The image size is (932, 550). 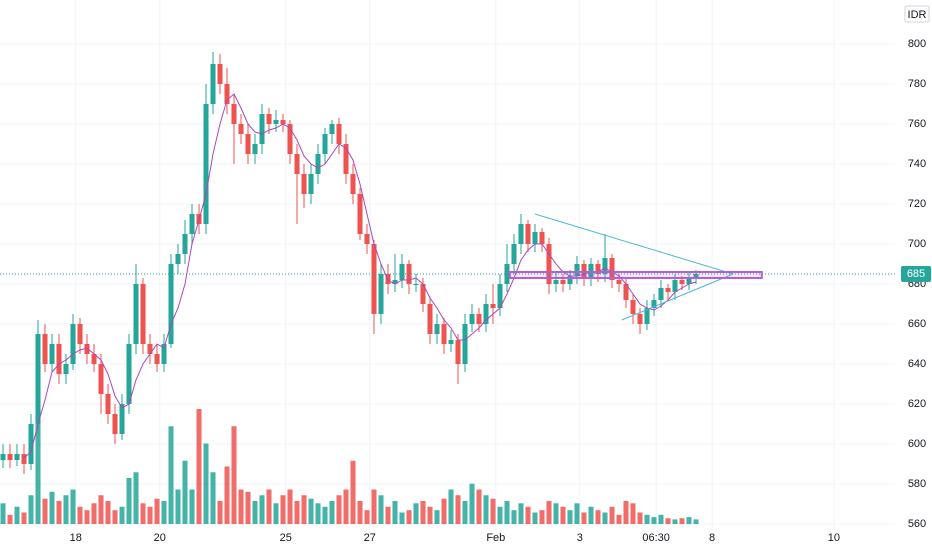 I want to click on currency-box, so click(x=917, y=14).